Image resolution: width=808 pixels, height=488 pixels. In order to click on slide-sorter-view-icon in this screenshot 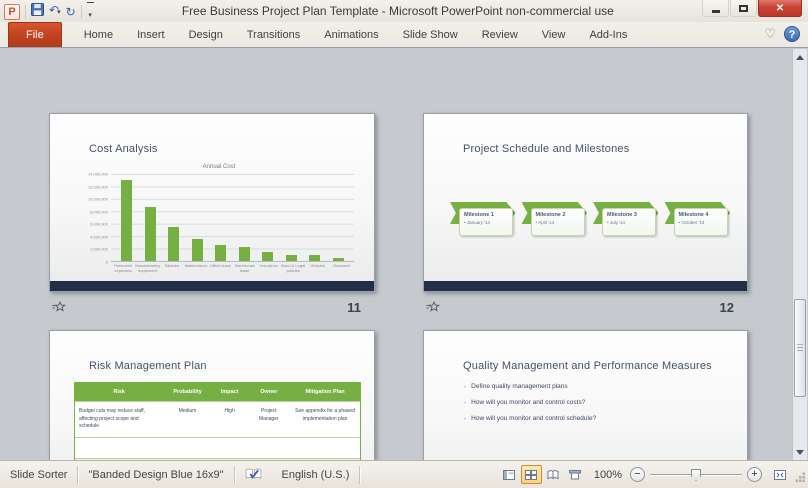, I will do `click(531, 474)`.